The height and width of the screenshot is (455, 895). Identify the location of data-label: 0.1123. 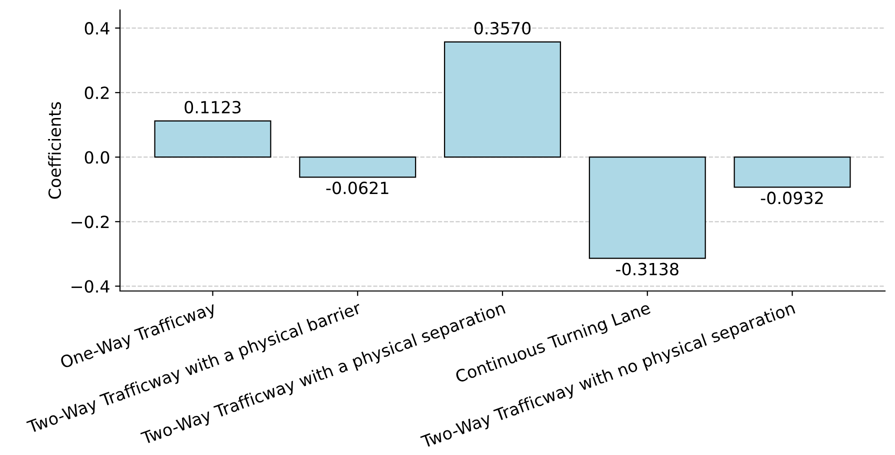
(212, 107).